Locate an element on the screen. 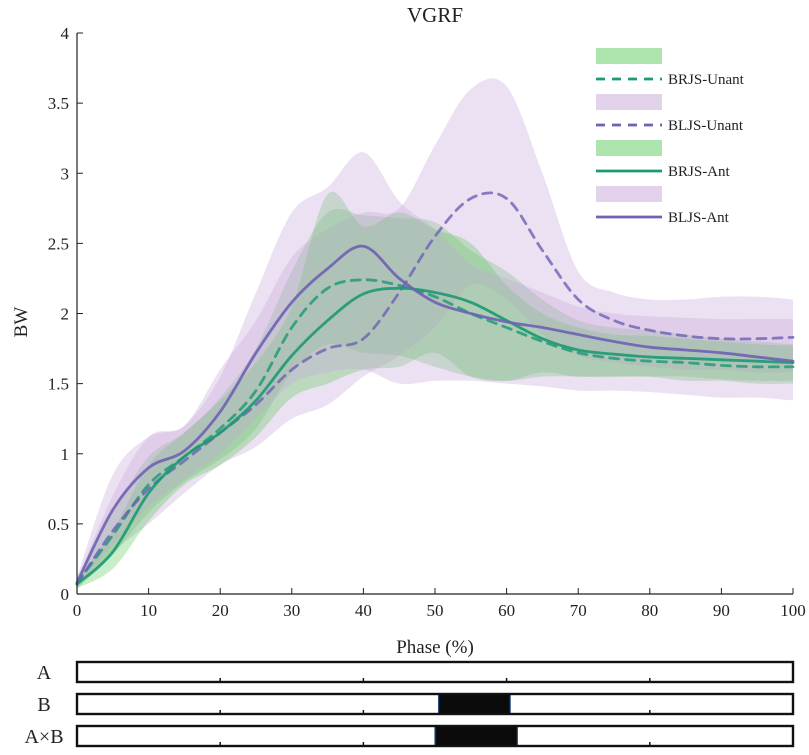 The height and width of the screenshot is (755, 809). legend-patch-bljs-ant is located at coordinates (629, 194).